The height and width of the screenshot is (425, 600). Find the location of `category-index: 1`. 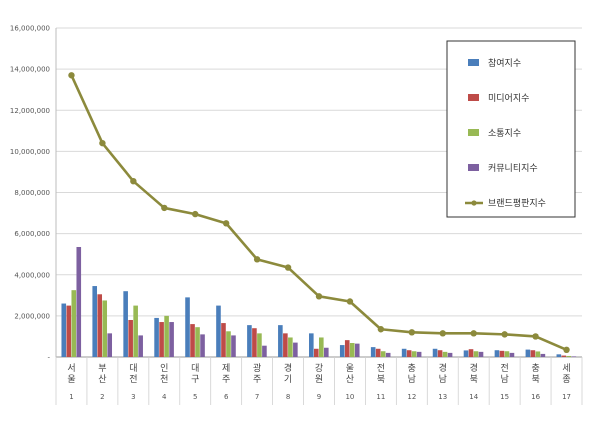

category-index: 1 is located at coordinates (71, 397).